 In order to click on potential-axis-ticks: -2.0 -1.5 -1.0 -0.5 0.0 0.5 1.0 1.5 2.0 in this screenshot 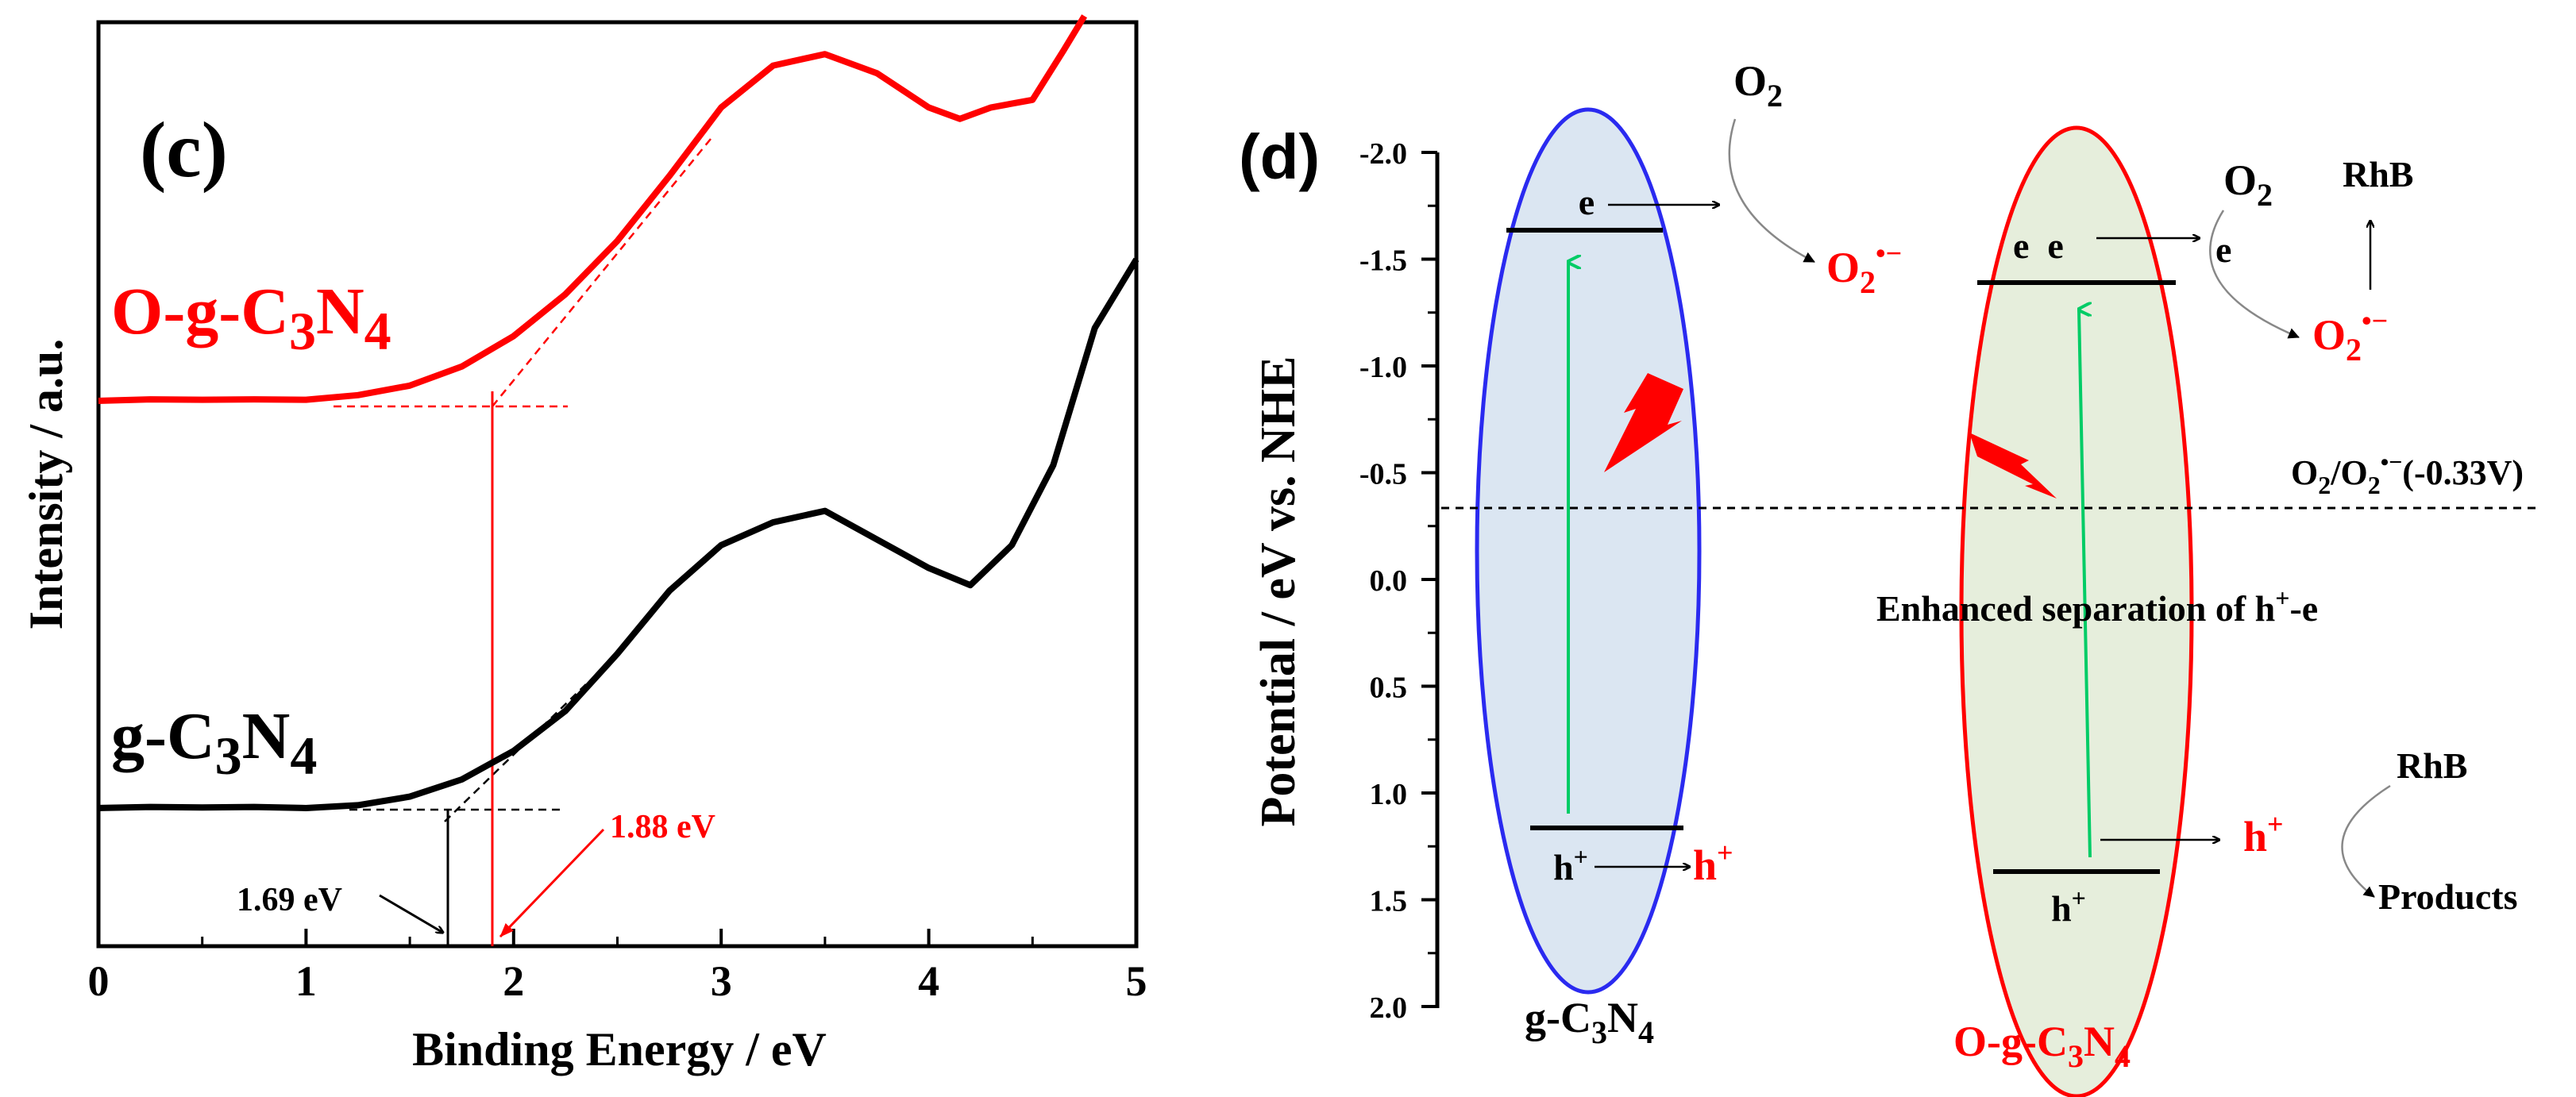, I will do `click(1398, 581)`.